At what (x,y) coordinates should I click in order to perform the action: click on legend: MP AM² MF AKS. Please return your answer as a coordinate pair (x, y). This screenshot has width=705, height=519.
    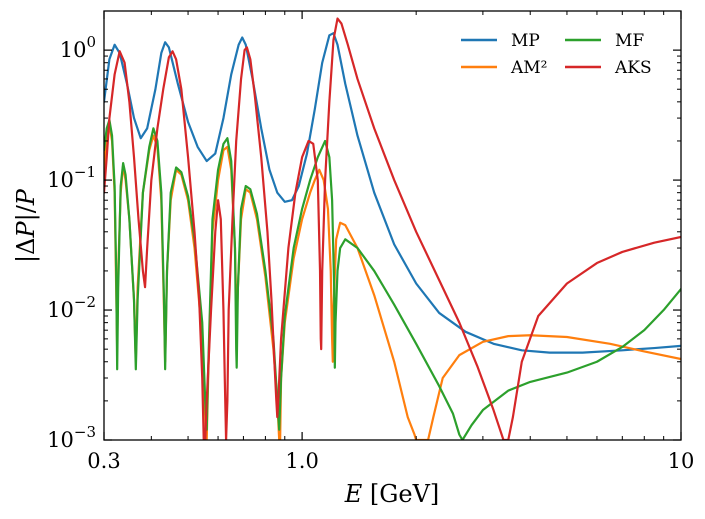
    Looking at the image, I should click on (556, 54).